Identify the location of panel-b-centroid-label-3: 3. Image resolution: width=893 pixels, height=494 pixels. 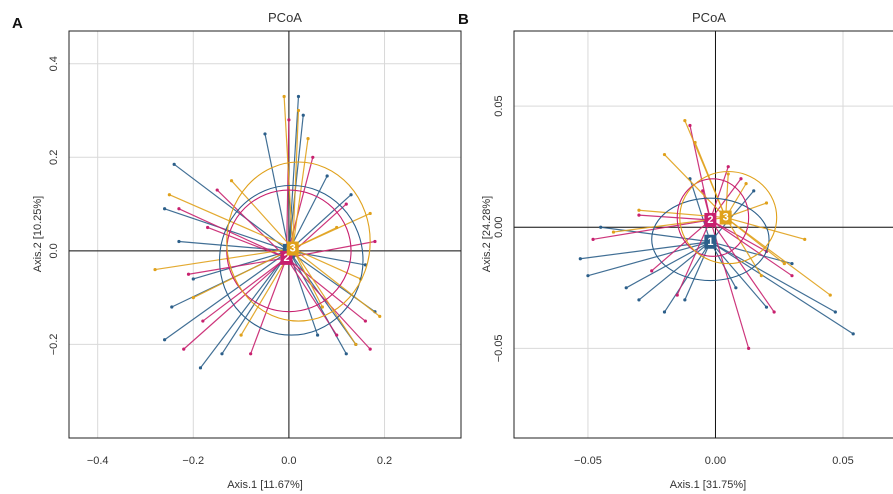
(726, 218).